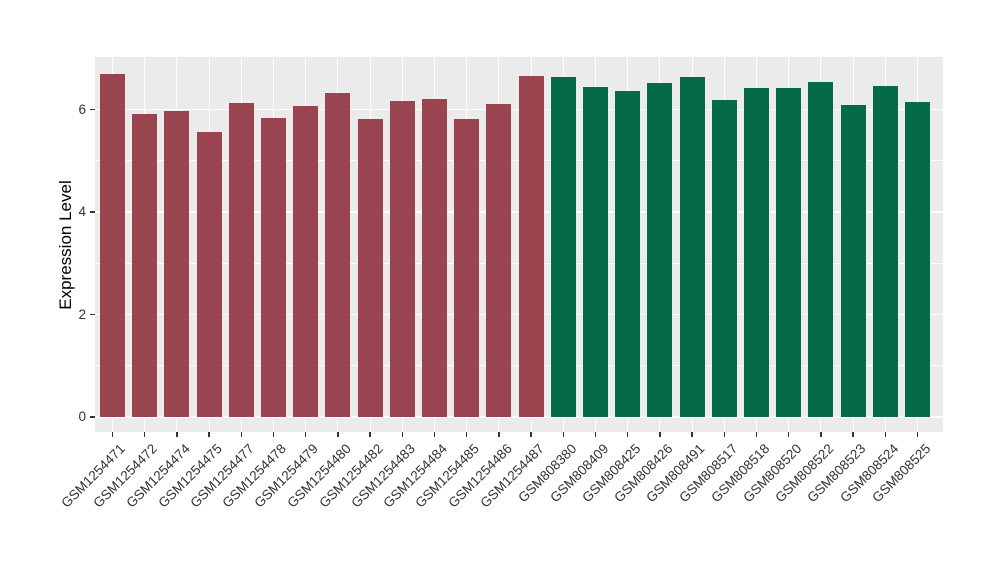 The height and width of the screenshot is (580, 1000). Describe the element at coordinates (853, 261) in the screenshot. I see `bar-GSM808523` at that location.